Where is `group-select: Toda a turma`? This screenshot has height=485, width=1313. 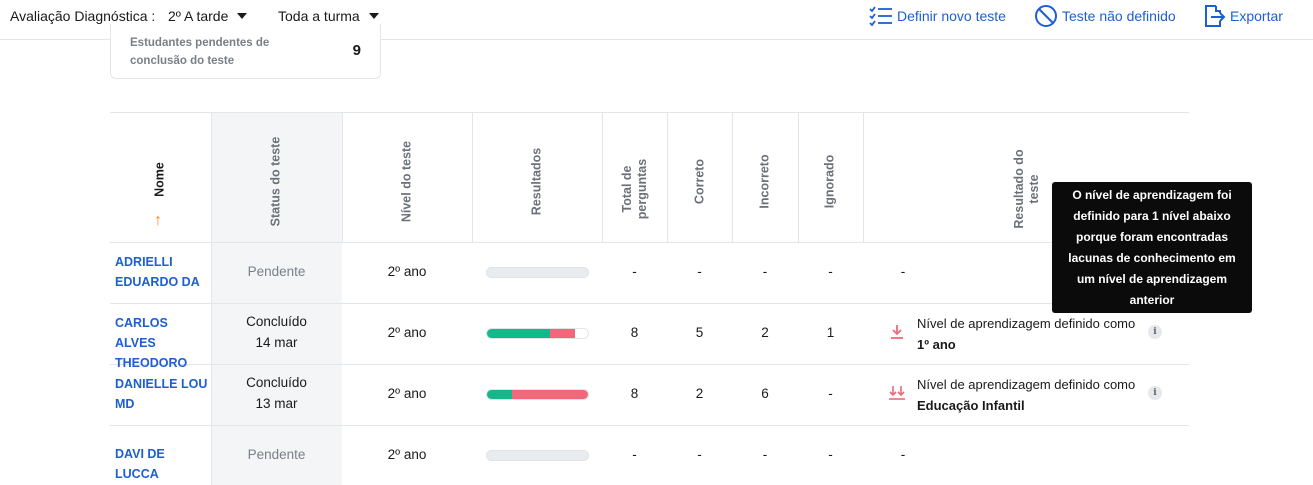 group-select: Toda a turma is located at coordinates (328, 16).